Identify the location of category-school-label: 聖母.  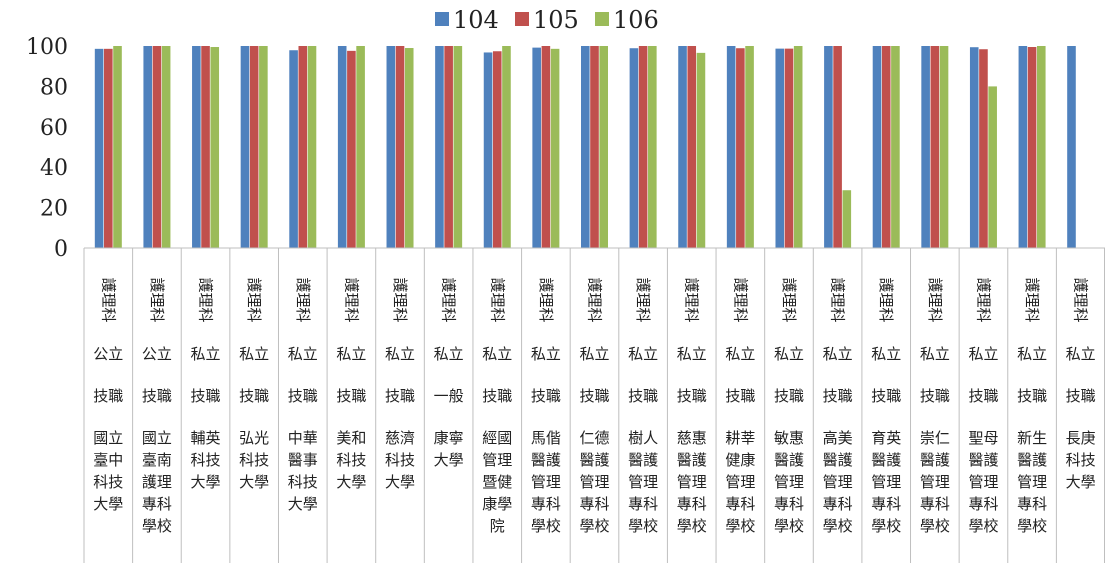
(983, 438).